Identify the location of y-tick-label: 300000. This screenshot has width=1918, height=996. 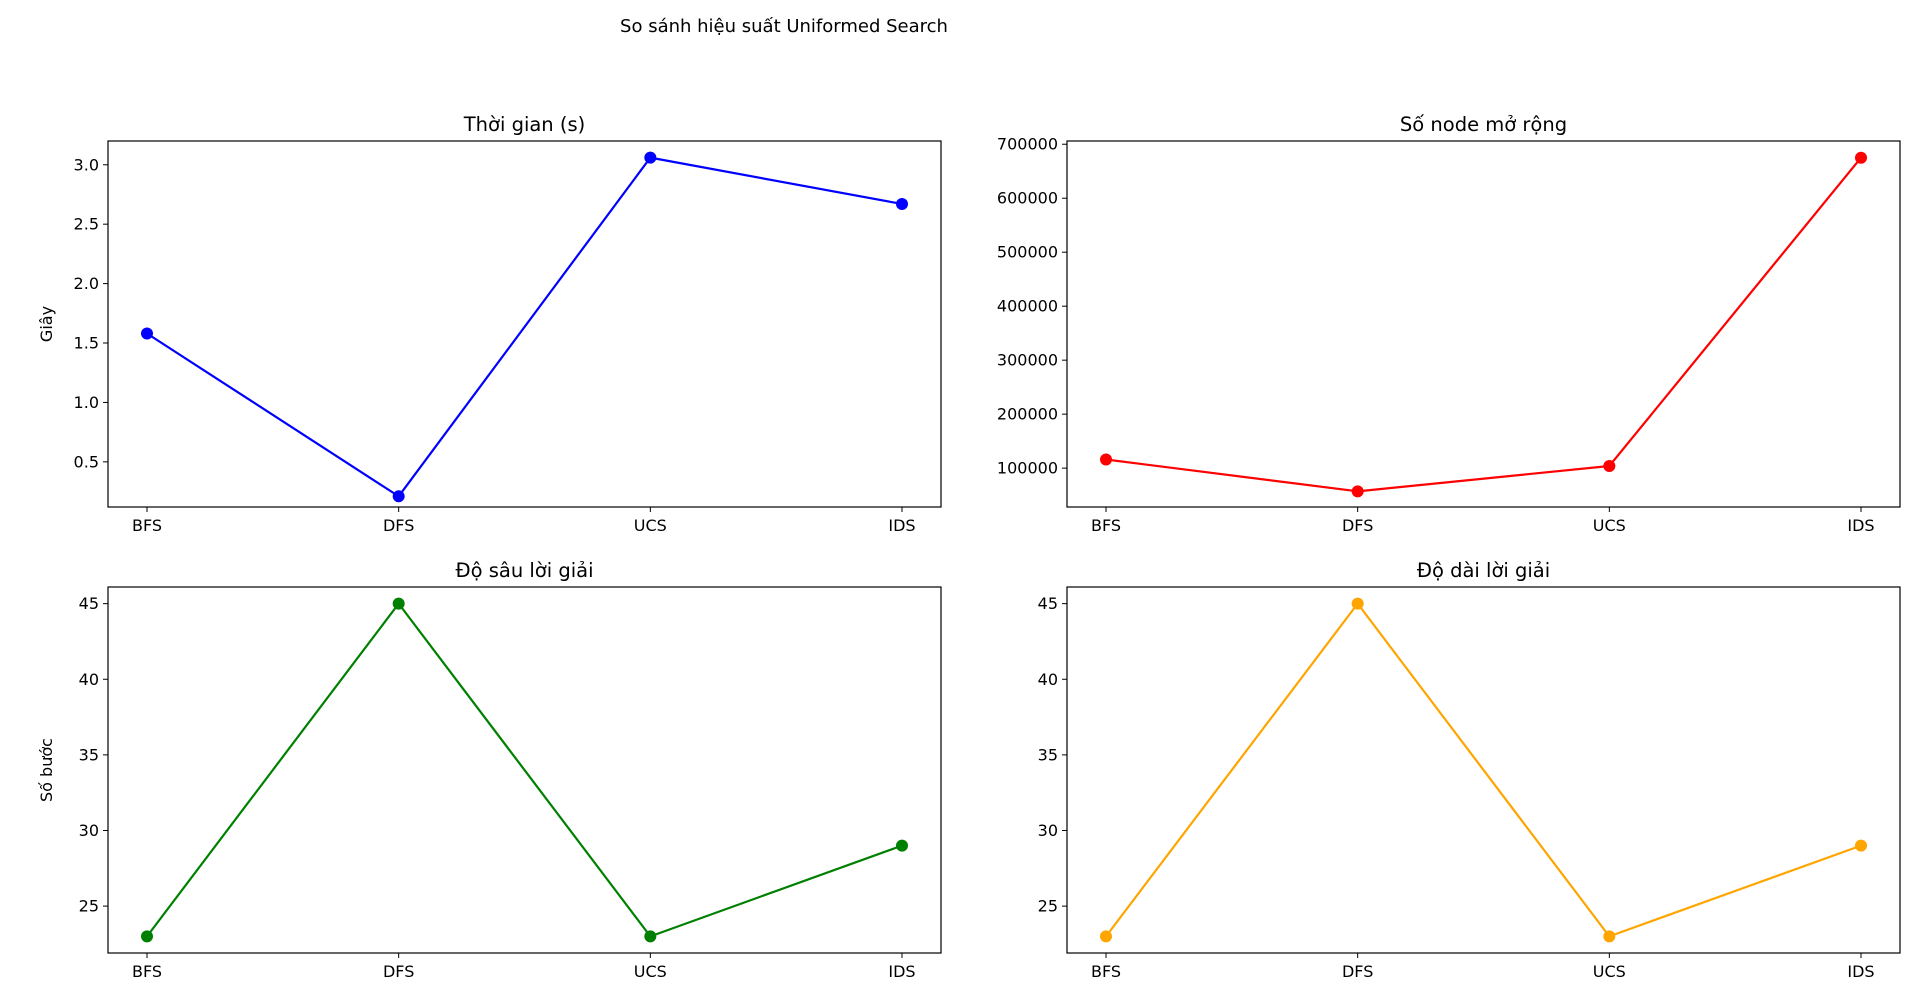
(1027, 360).